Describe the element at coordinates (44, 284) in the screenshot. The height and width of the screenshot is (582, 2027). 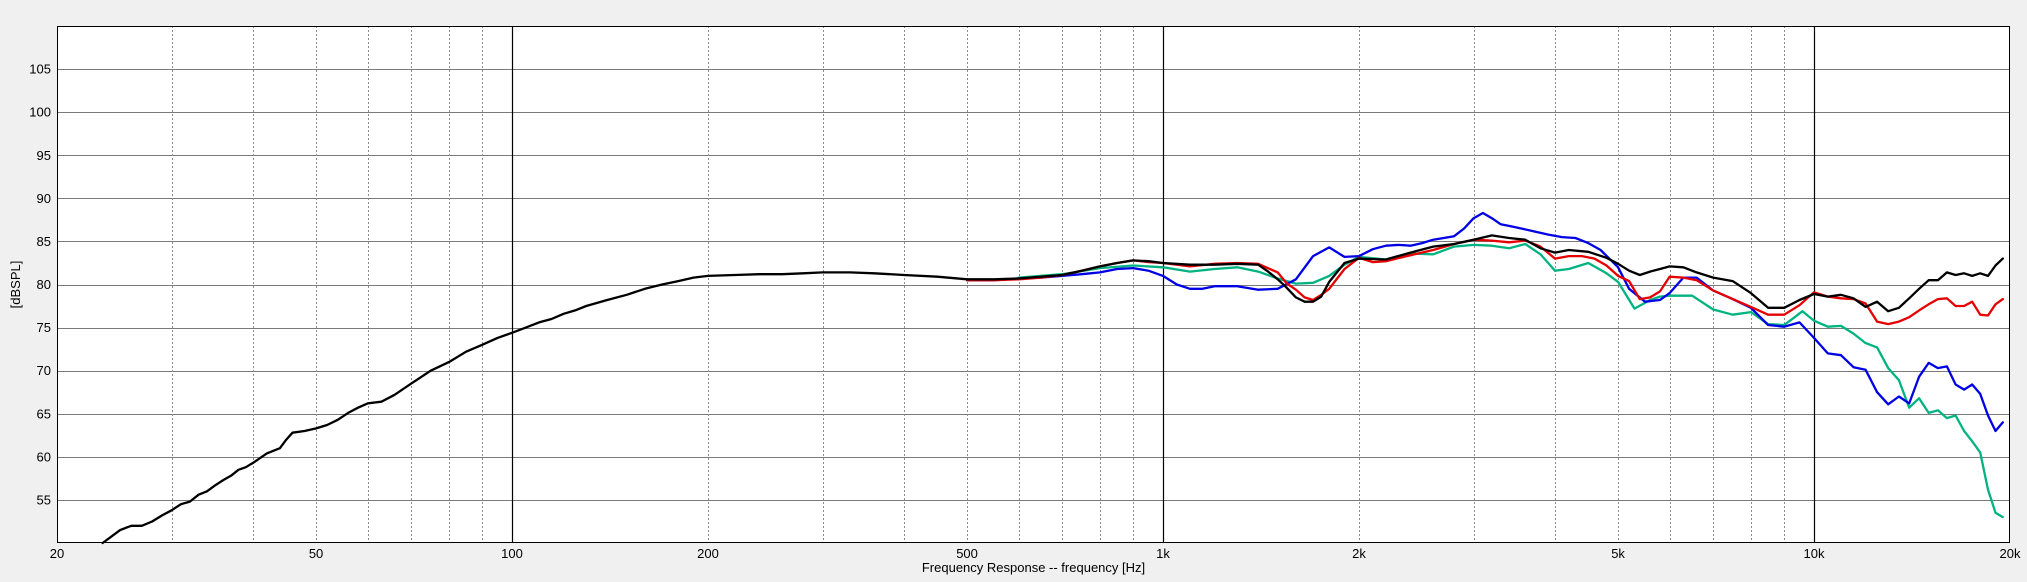
I see `y-tick-label: 80` at that location.